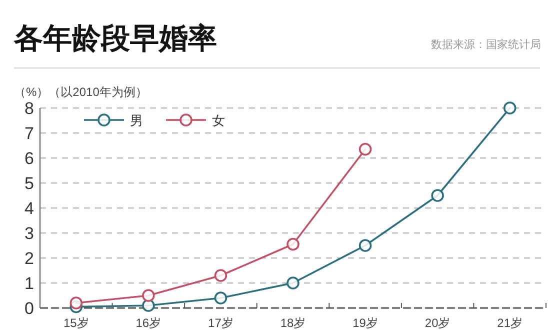 The height and width of the screenshot is (330, 554). I want to click on source-note: 数据来源：国家统计局, so click(486, 44).